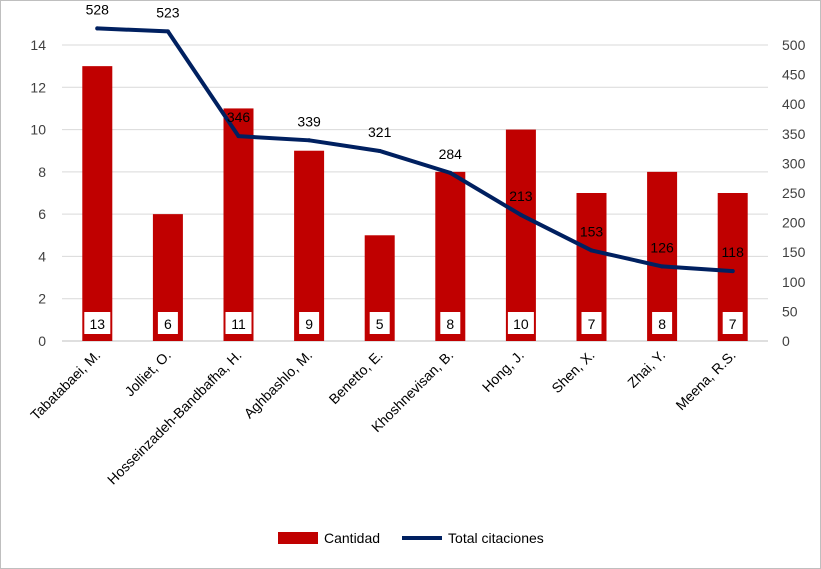  I want to click on y-left-tick-label: 2, so click(42, 299).